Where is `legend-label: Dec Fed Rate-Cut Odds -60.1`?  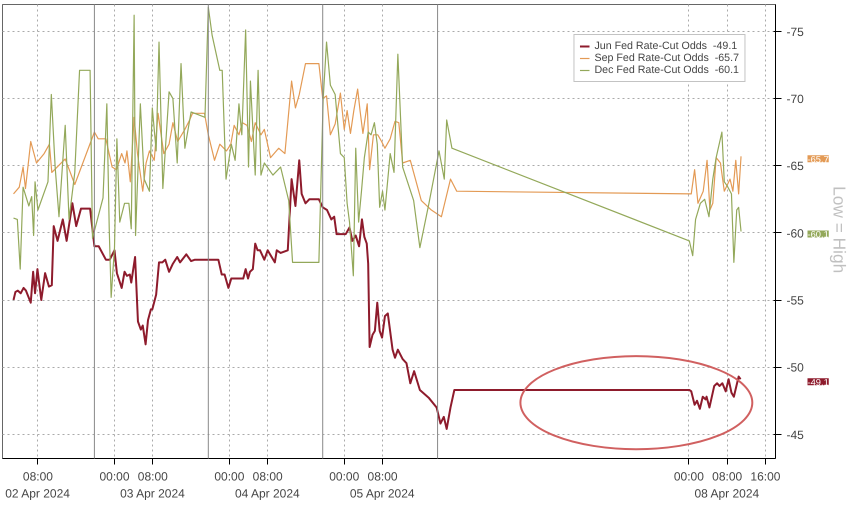
legend-label: Dec Fed Rate-Cut Odds -60.1 is located at coordinates (666, 70).